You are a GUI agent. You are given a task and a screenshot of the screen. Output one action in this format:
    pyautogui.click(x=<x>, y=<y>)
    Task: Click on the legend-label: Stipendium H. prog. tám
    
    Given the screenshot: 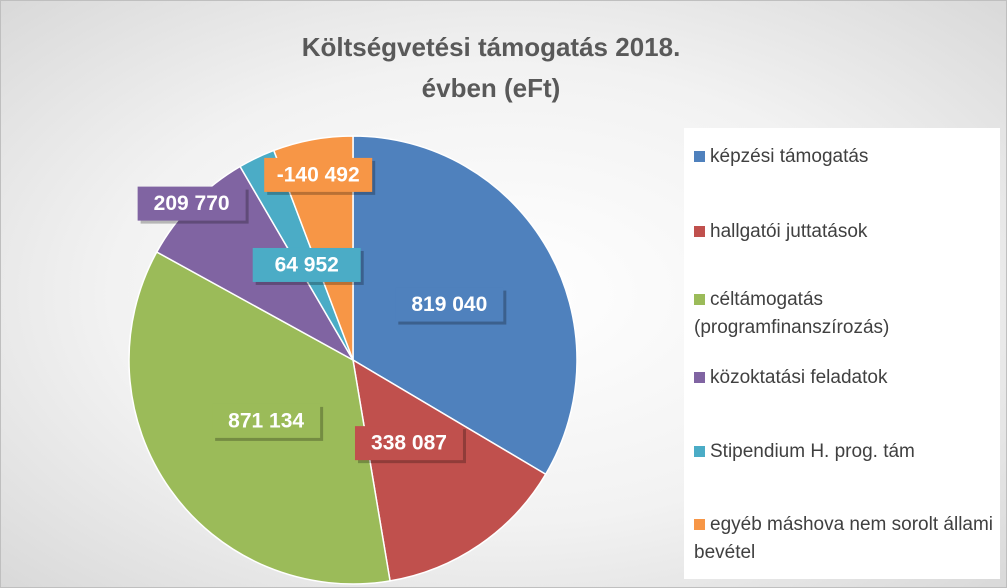 What is the action you would take?
    pyautogui.click(x=812, y=451)
    